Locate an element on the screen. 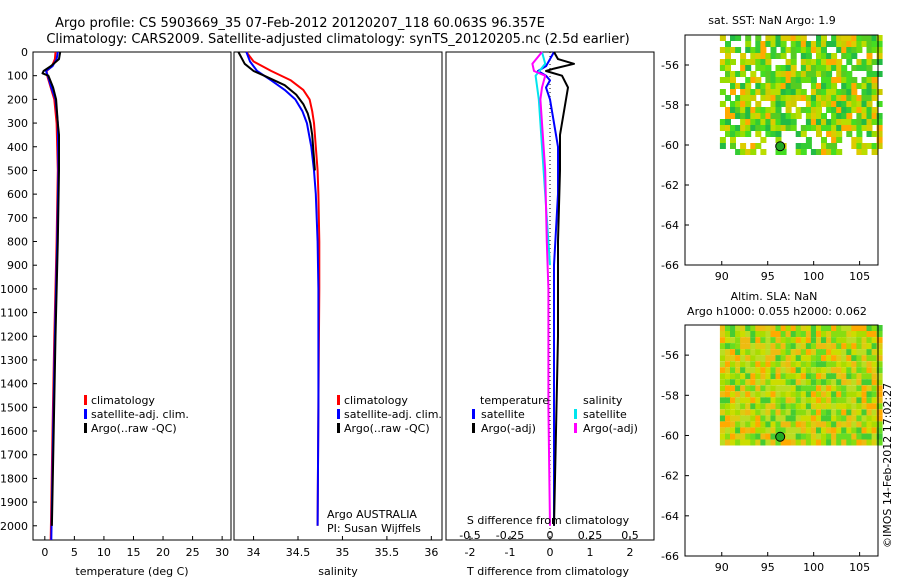  map-x-tick-label: 90 is located at coordinates (722, 567).